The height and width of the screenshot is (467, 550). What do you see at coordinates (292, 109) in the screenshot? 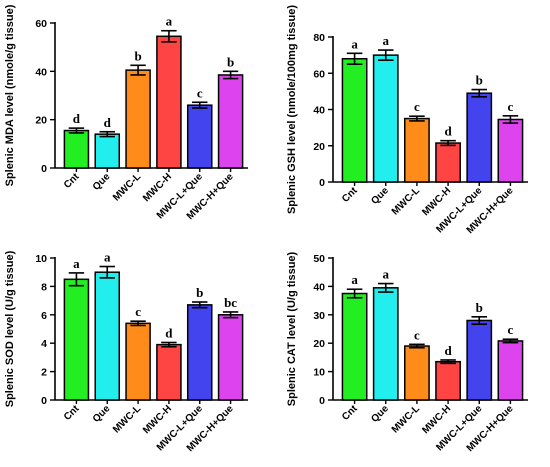
I see `y-axis-title: Splenic GSH level (nmole/100mg tissue)` at bounding box center [292, 109].